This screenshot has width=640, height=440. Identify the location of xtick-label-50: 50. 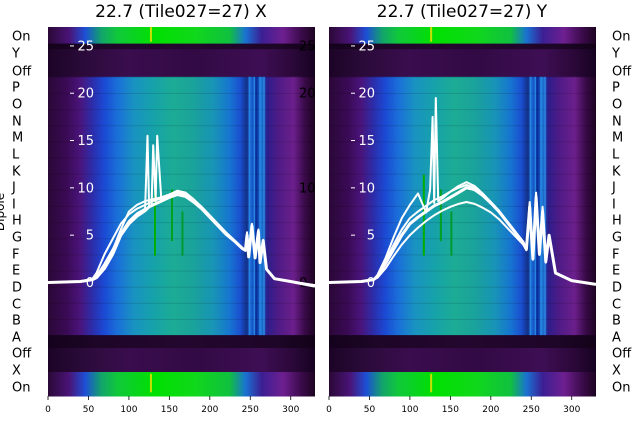
(370, 410).